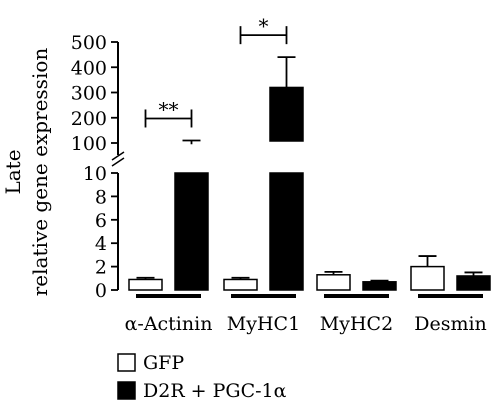  What do you see at coordinates (101, 197) in the screenshot?
I see `y-tick-label: 8` at bounding box center [101, 197].